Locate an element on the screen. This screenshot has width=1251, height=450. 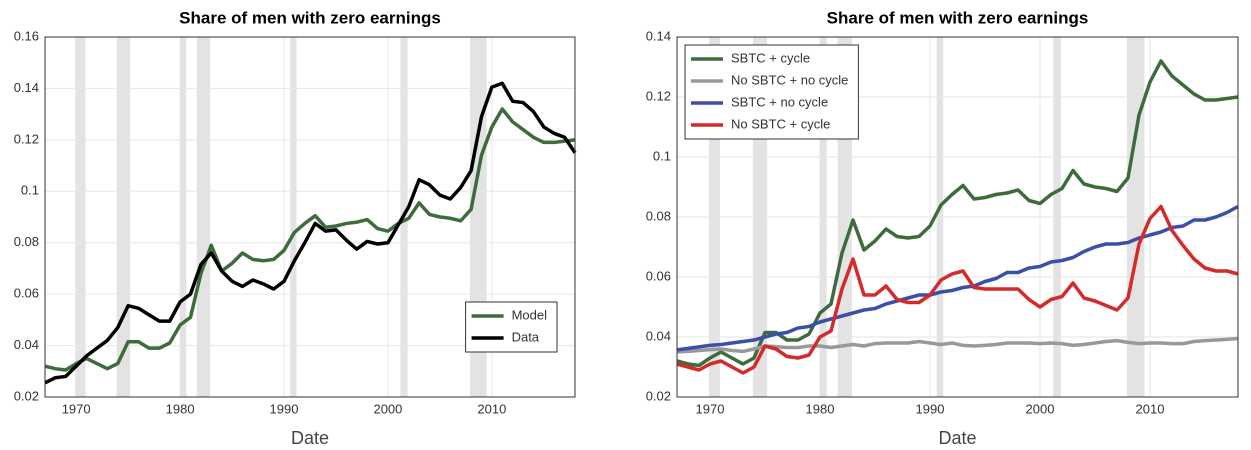
series-line is located at coordinates (957, 278).